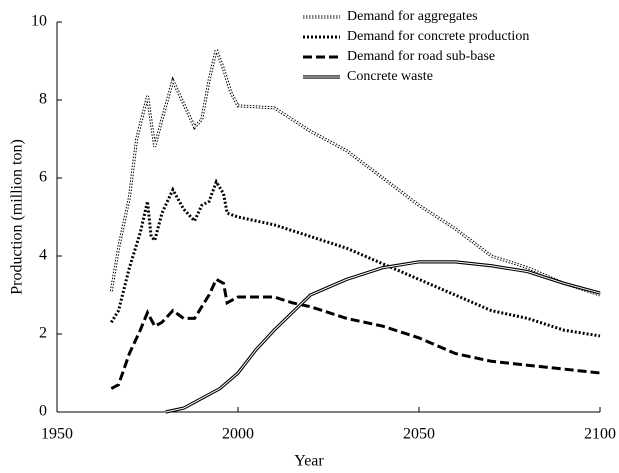 This screenshot has width=619, height=473. I want to click on y-tick-label: 4, so click(43, 255).